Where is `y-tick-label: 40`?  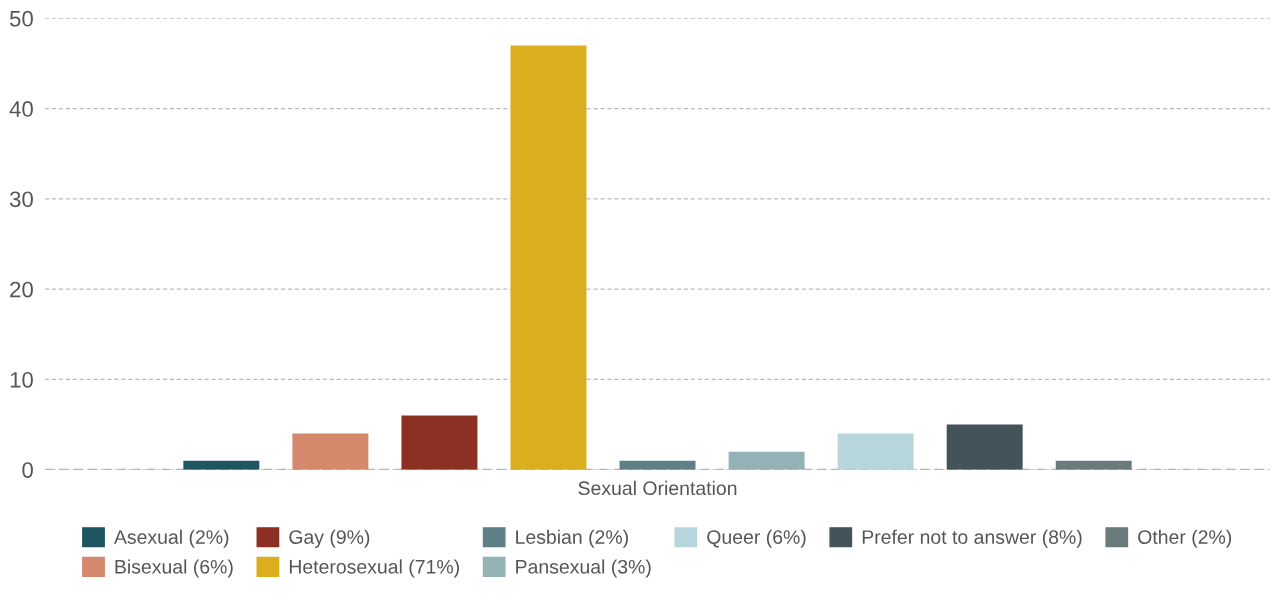
y-tick-label: 40 is located at coordinates (21, 109).